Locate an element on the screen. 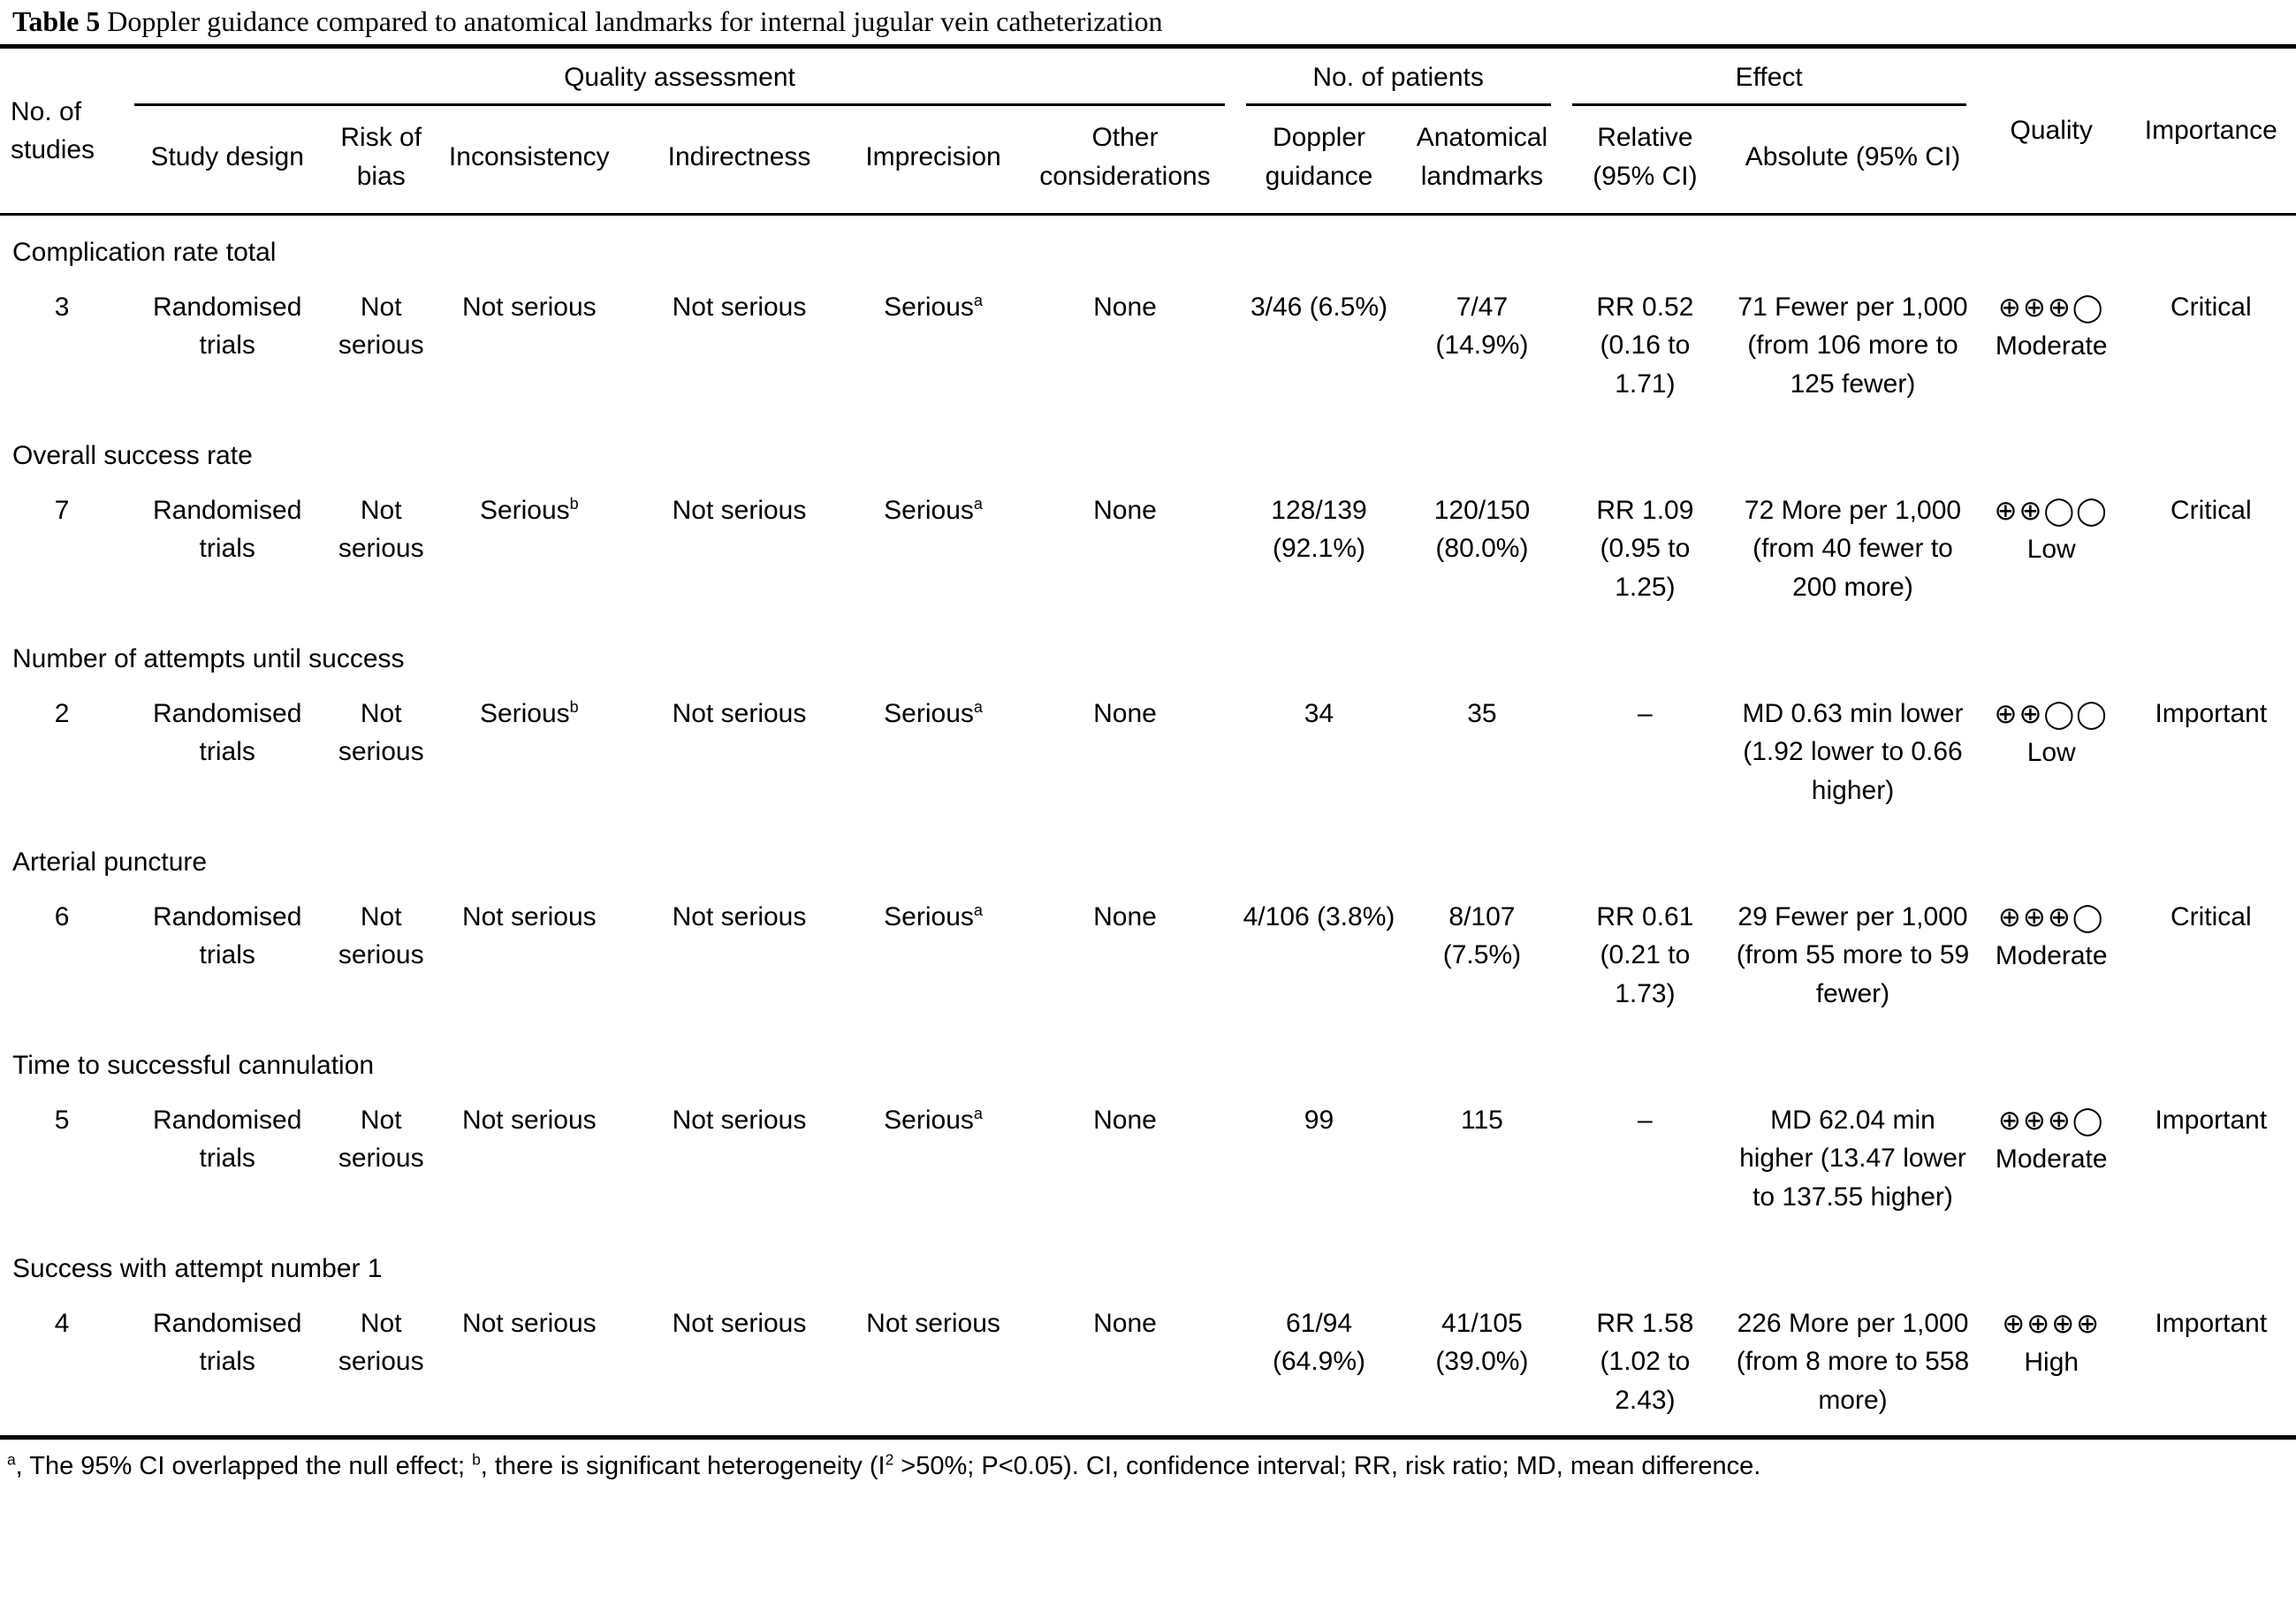  cell-relative-effect: RR 1.09 (0.95 to 1.25) is located at coordinates (1645, 548).